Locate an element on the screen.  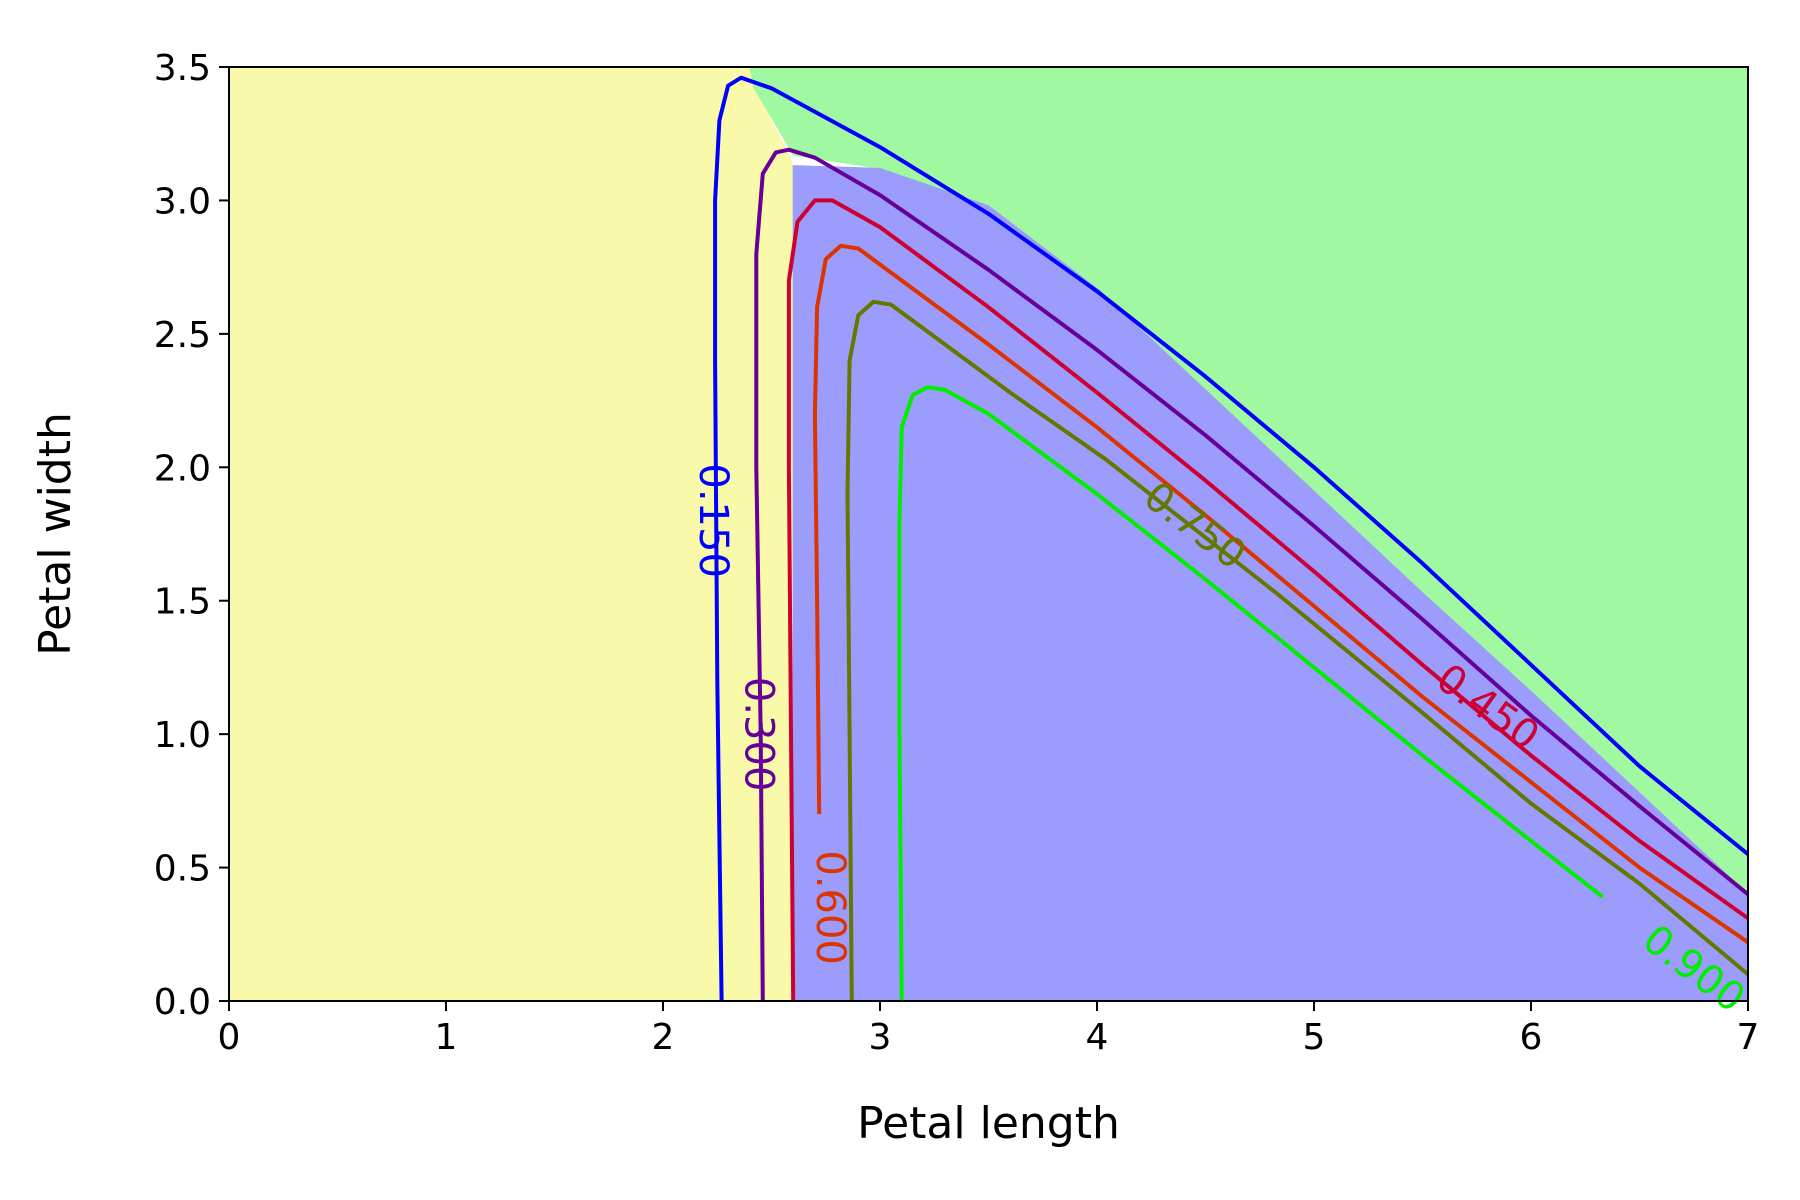
x-tick-label: 0 is located at coordinates (229, 1037).